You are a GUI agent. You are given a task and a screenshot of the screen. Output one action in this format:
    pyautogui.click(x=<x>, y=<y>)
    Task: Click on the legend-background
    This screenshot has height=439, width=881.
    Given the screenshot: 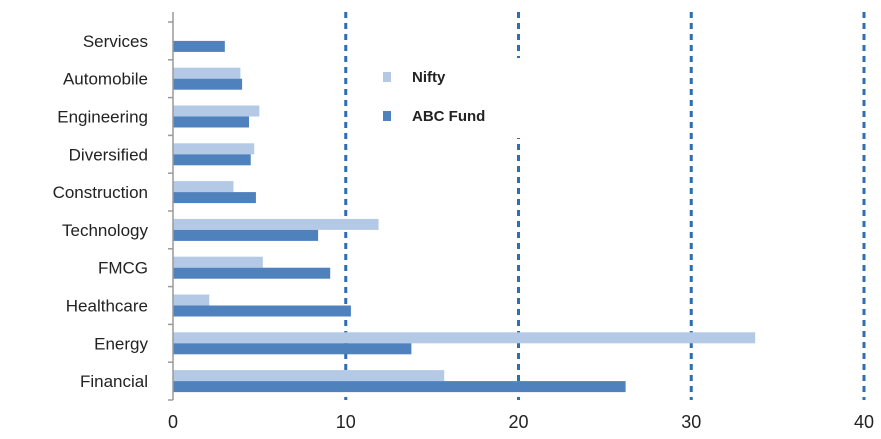 What is the action you would take?
    pyautogui.click(x=453, y=98)
    